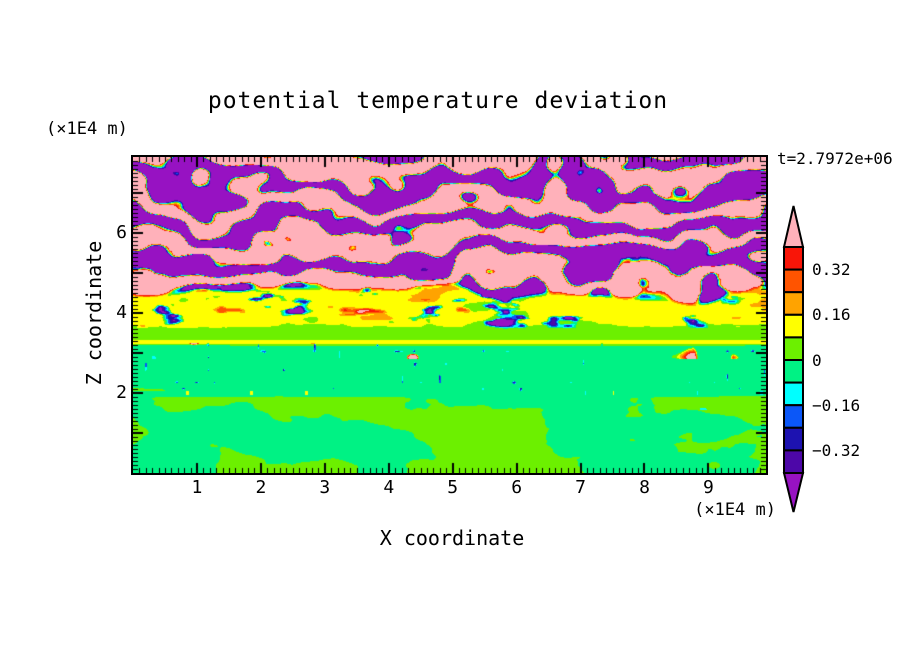 This screenshot has height=654, width=904. I want to click on time-annotation: t=2.7972e+06, so click(835, 158).